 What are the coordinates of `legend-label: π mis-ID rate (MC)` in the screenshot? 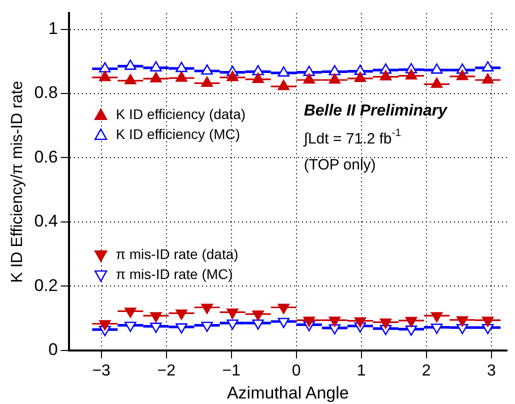 It's located at (174, 274).